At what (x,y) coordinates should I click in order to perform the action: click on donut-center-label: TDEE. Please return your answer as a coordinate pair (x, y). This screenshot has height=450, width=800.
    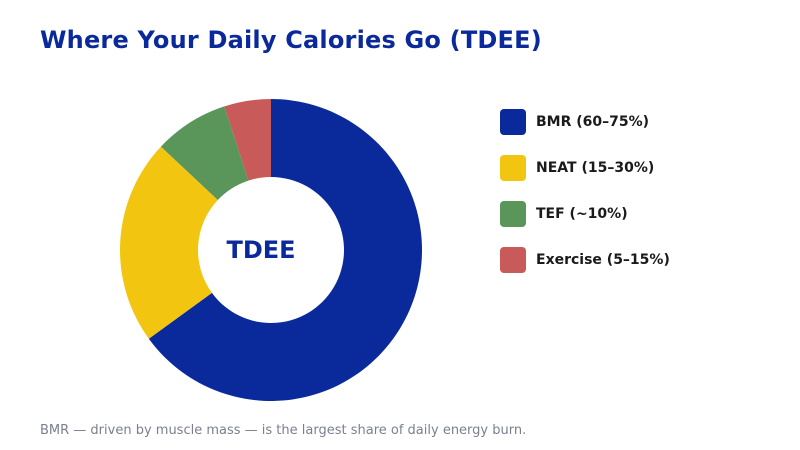
    Looking at the image, I should click on (260, 250).